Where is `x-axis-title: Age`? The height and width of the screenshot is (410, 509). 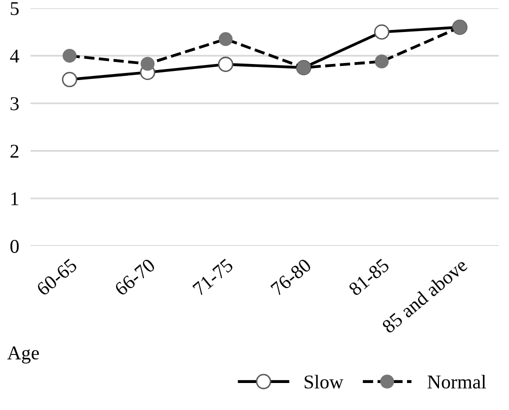
x-axis-title: Age is located at coordinates (23, 355).